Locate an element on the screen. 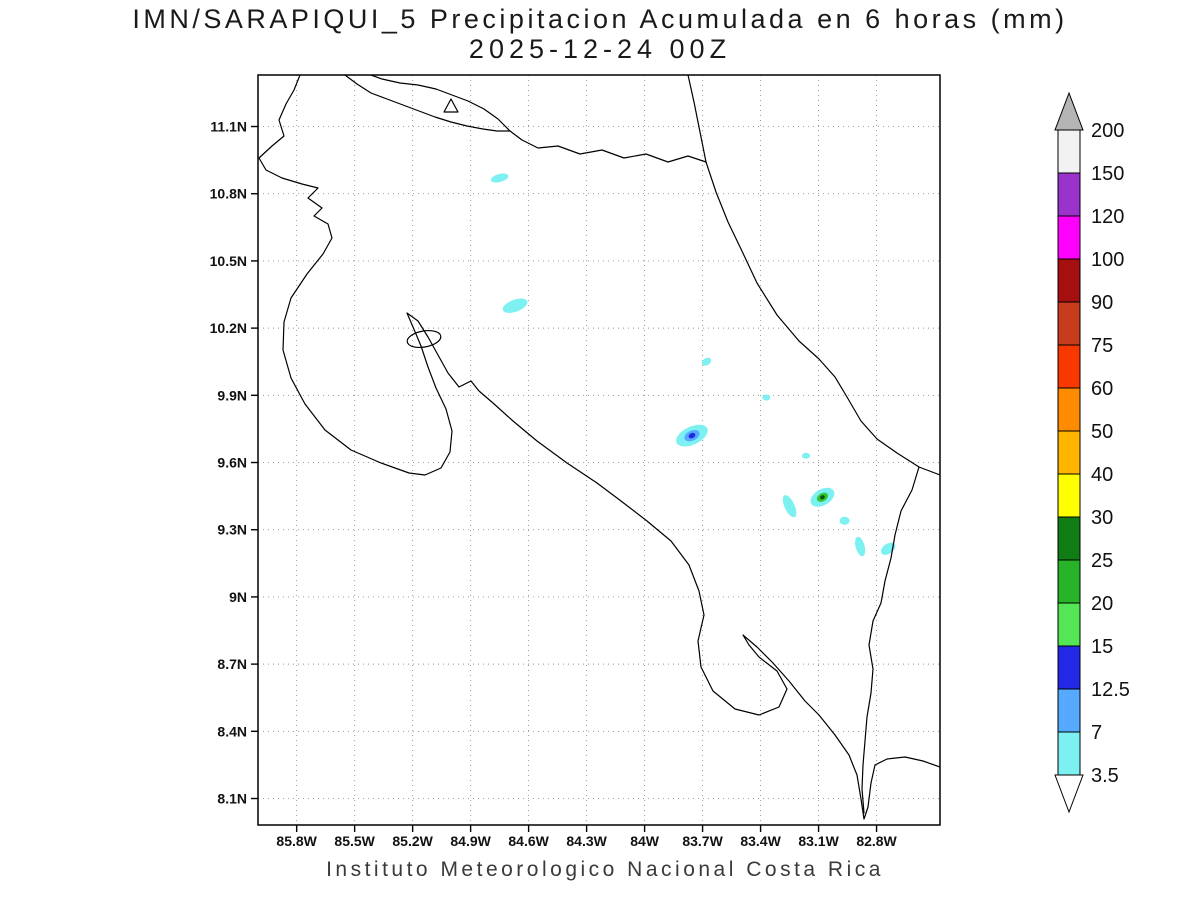  border-nicaragua is located at coordinates (608, 146).